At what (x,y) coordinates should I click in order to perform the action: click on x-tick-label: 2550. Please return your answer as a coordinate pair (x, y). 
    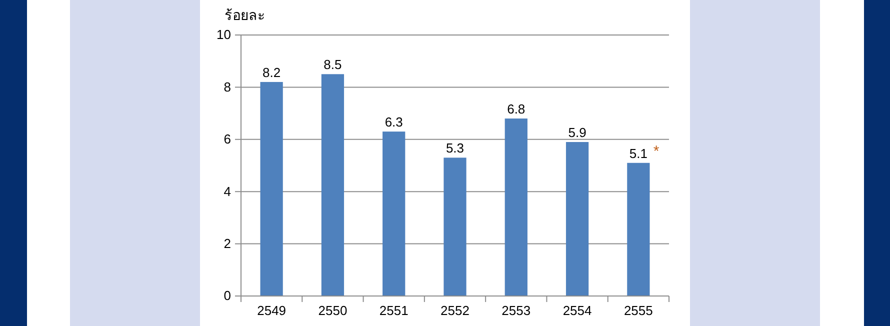
    Looking at the image, I should click on (333, 310).